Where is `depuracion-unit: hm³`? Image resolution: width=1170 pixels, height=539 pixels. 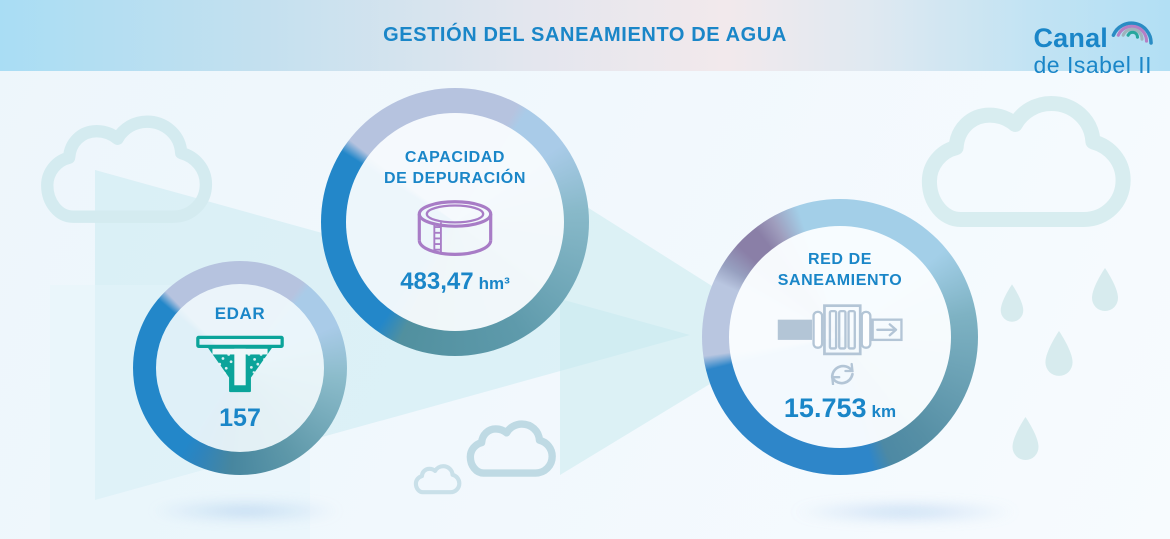 depuracion-unit: hm³ is located at coordinates (494, 284).